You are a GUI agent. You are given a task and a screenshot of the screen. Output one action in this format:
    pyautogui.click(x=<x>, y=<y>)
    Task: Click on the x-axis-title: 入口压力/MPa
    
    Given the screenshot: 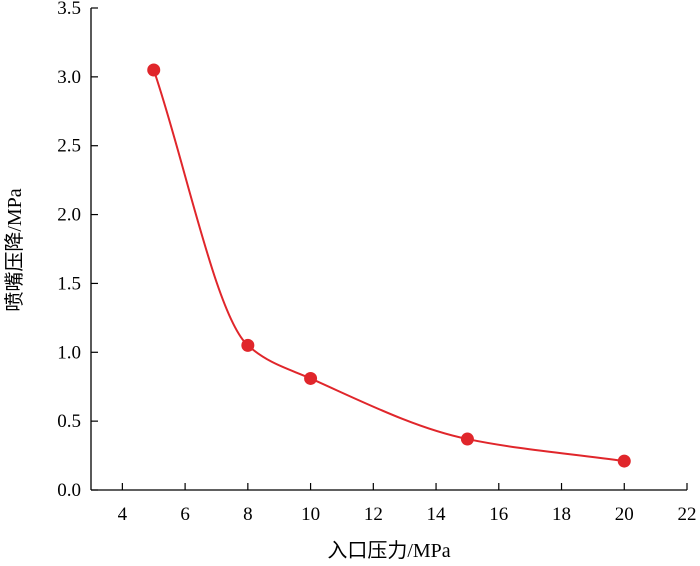 What is the action you would take?
    pyautogui.click(x=388, y=550)
    